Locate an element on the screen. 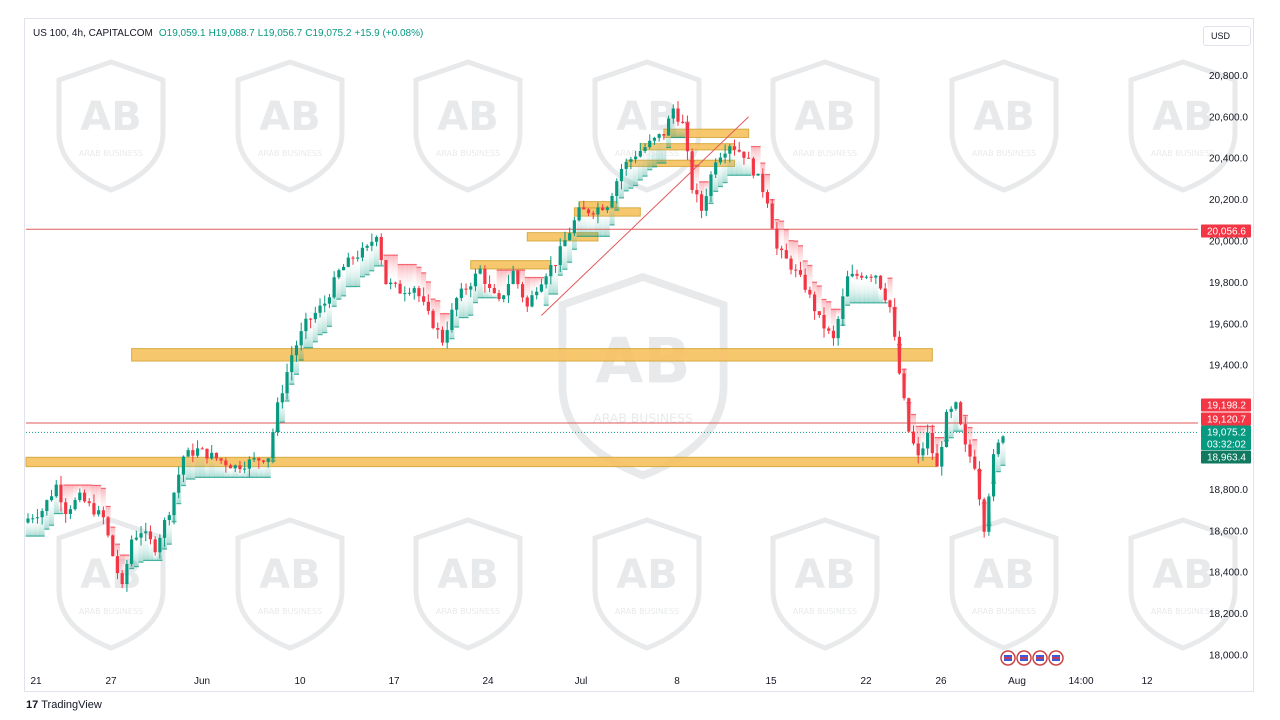 The width and height of the screenshot is (1280, 720). watermark-bottom-3: AB ARAB BUSINESS is located at coordinates (647, 584).